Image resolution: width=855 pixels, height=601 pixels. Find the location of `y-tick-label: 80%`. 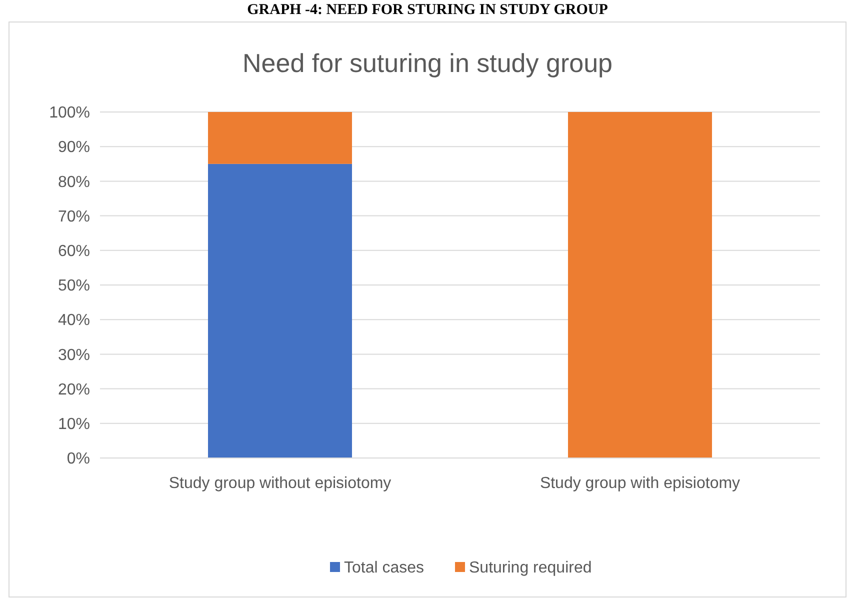

y-tick-label: 80% is located at coordinates (74, 182).